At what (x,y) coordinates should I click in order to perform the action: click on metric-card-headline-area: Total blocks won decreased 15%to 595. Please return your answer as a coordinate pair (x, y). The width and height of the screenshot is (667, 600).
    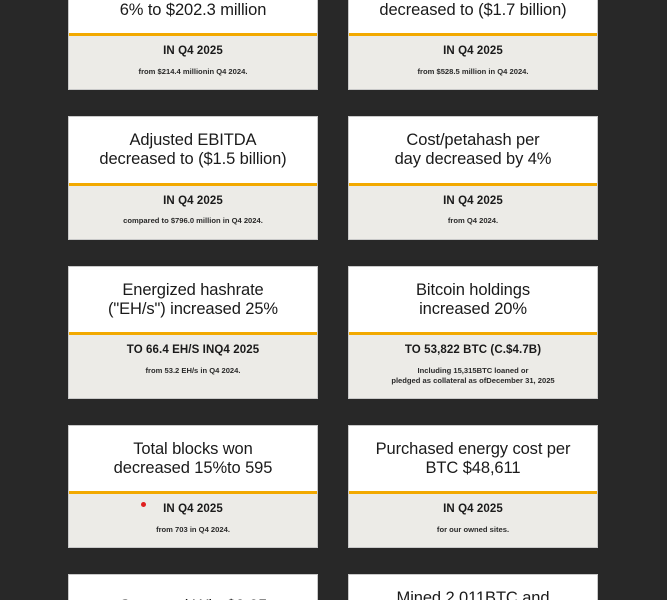
    Looking at the image, I should click on (193, 459).